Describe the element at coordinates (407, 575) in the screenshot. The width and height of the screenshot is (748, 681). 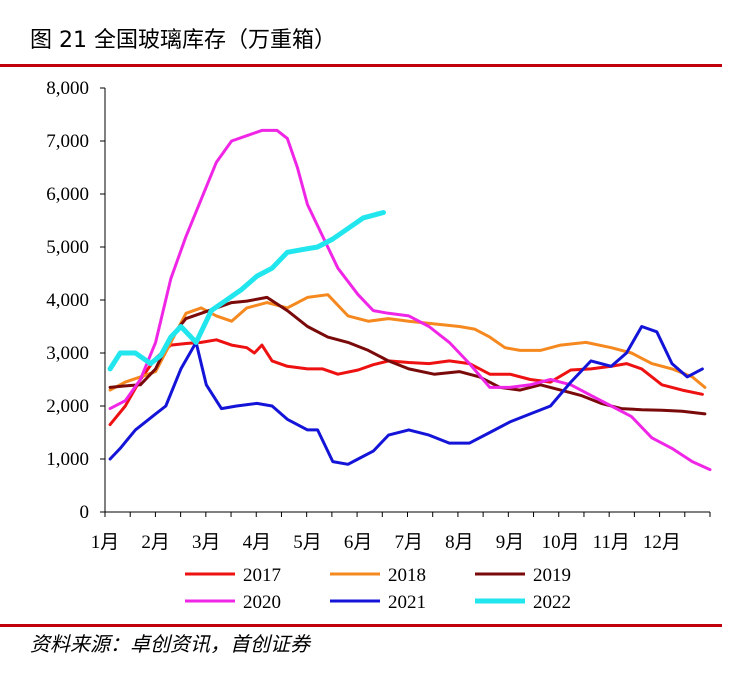
I see `legend-label-2018: 2018` at that location.